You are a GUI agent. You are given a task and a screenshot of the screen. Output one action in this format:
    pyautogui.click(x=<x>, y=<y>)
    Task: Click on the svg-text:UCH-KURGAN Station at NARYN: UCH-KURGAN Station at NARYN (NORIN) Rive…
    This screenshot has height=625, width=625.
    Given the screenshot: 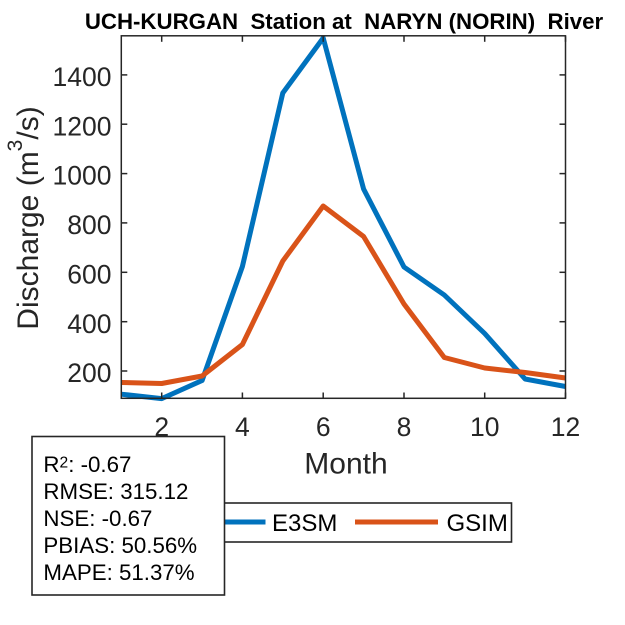 What is the action you would take?
    pyautogui.click(x=344, y=21)
    